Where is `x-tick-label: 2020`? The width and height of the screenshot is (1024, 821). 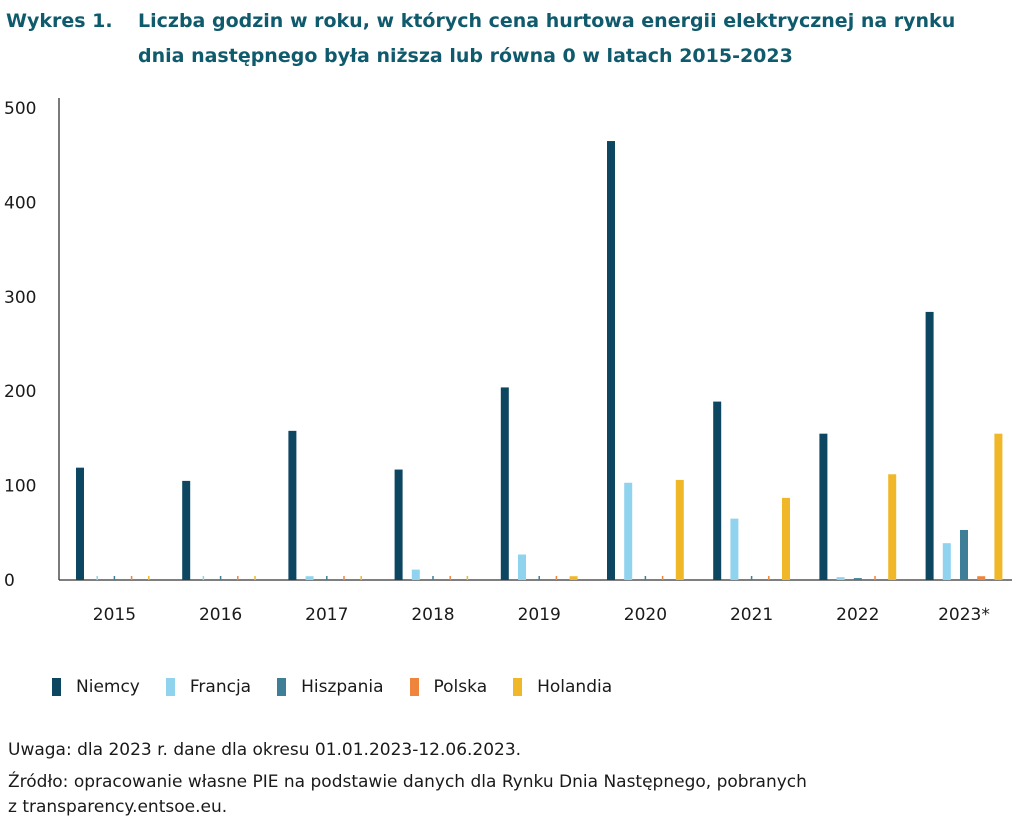
x-tick-label: 2020 is located at coordinates (645, 615).